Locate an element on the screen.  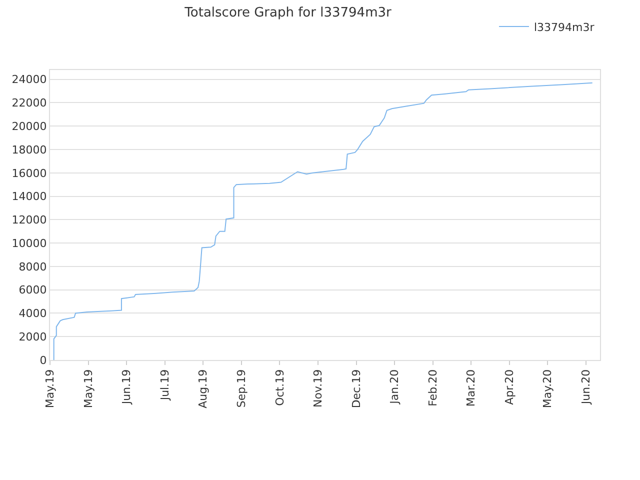
y-tick-label: 24000 is located at coordinates (29, 79).